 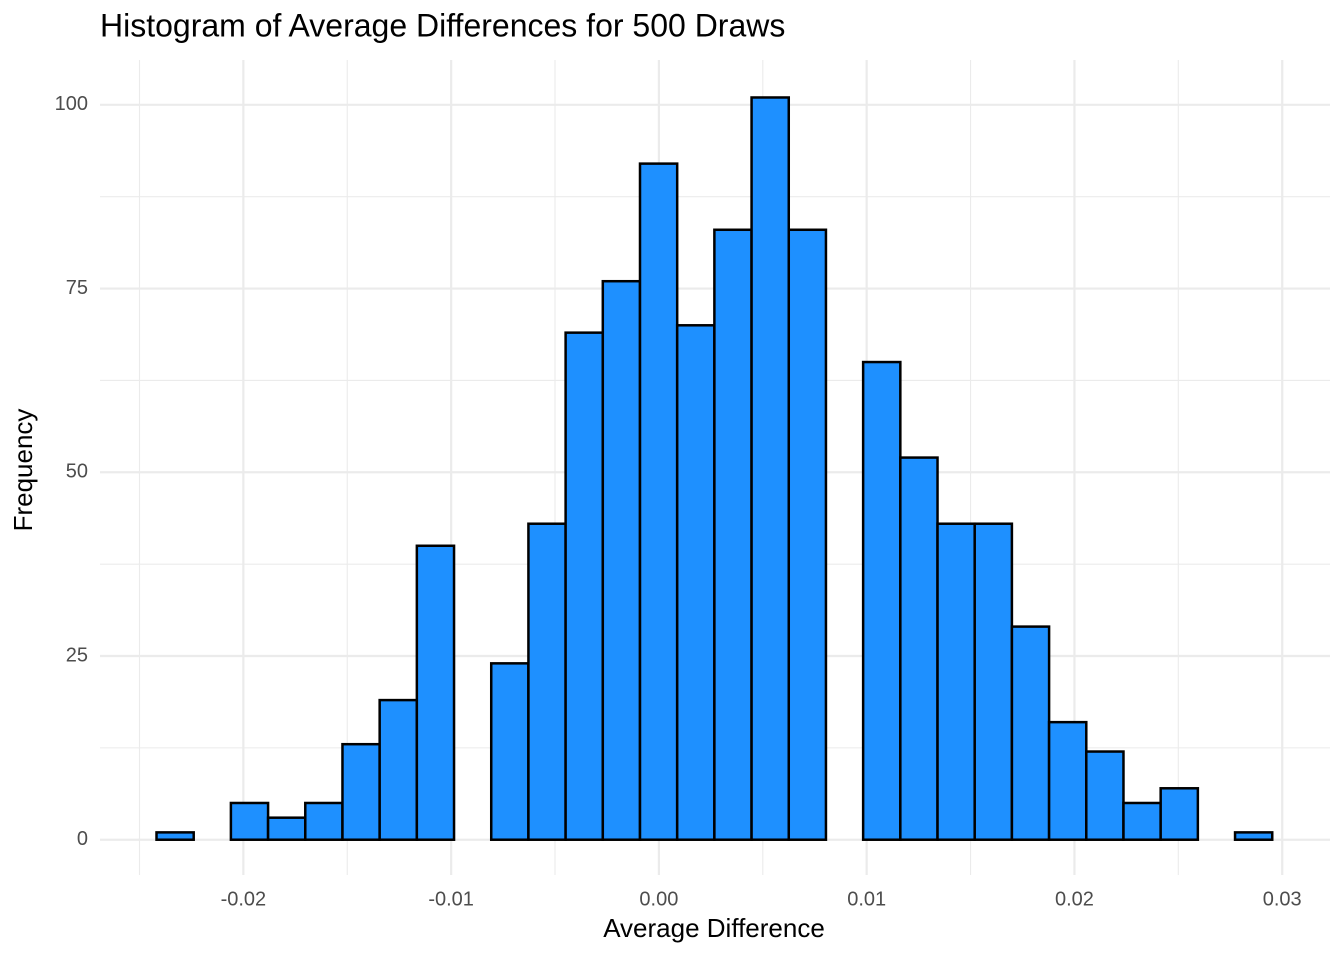 I want to click on x-axis-title: Average Difference, so click(x=714, y=928).